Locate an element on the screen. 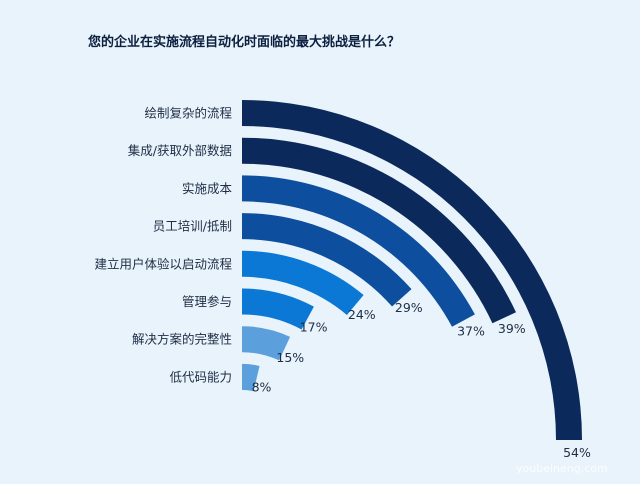  value-label-8: 8% is located at coordinates (262, 387).